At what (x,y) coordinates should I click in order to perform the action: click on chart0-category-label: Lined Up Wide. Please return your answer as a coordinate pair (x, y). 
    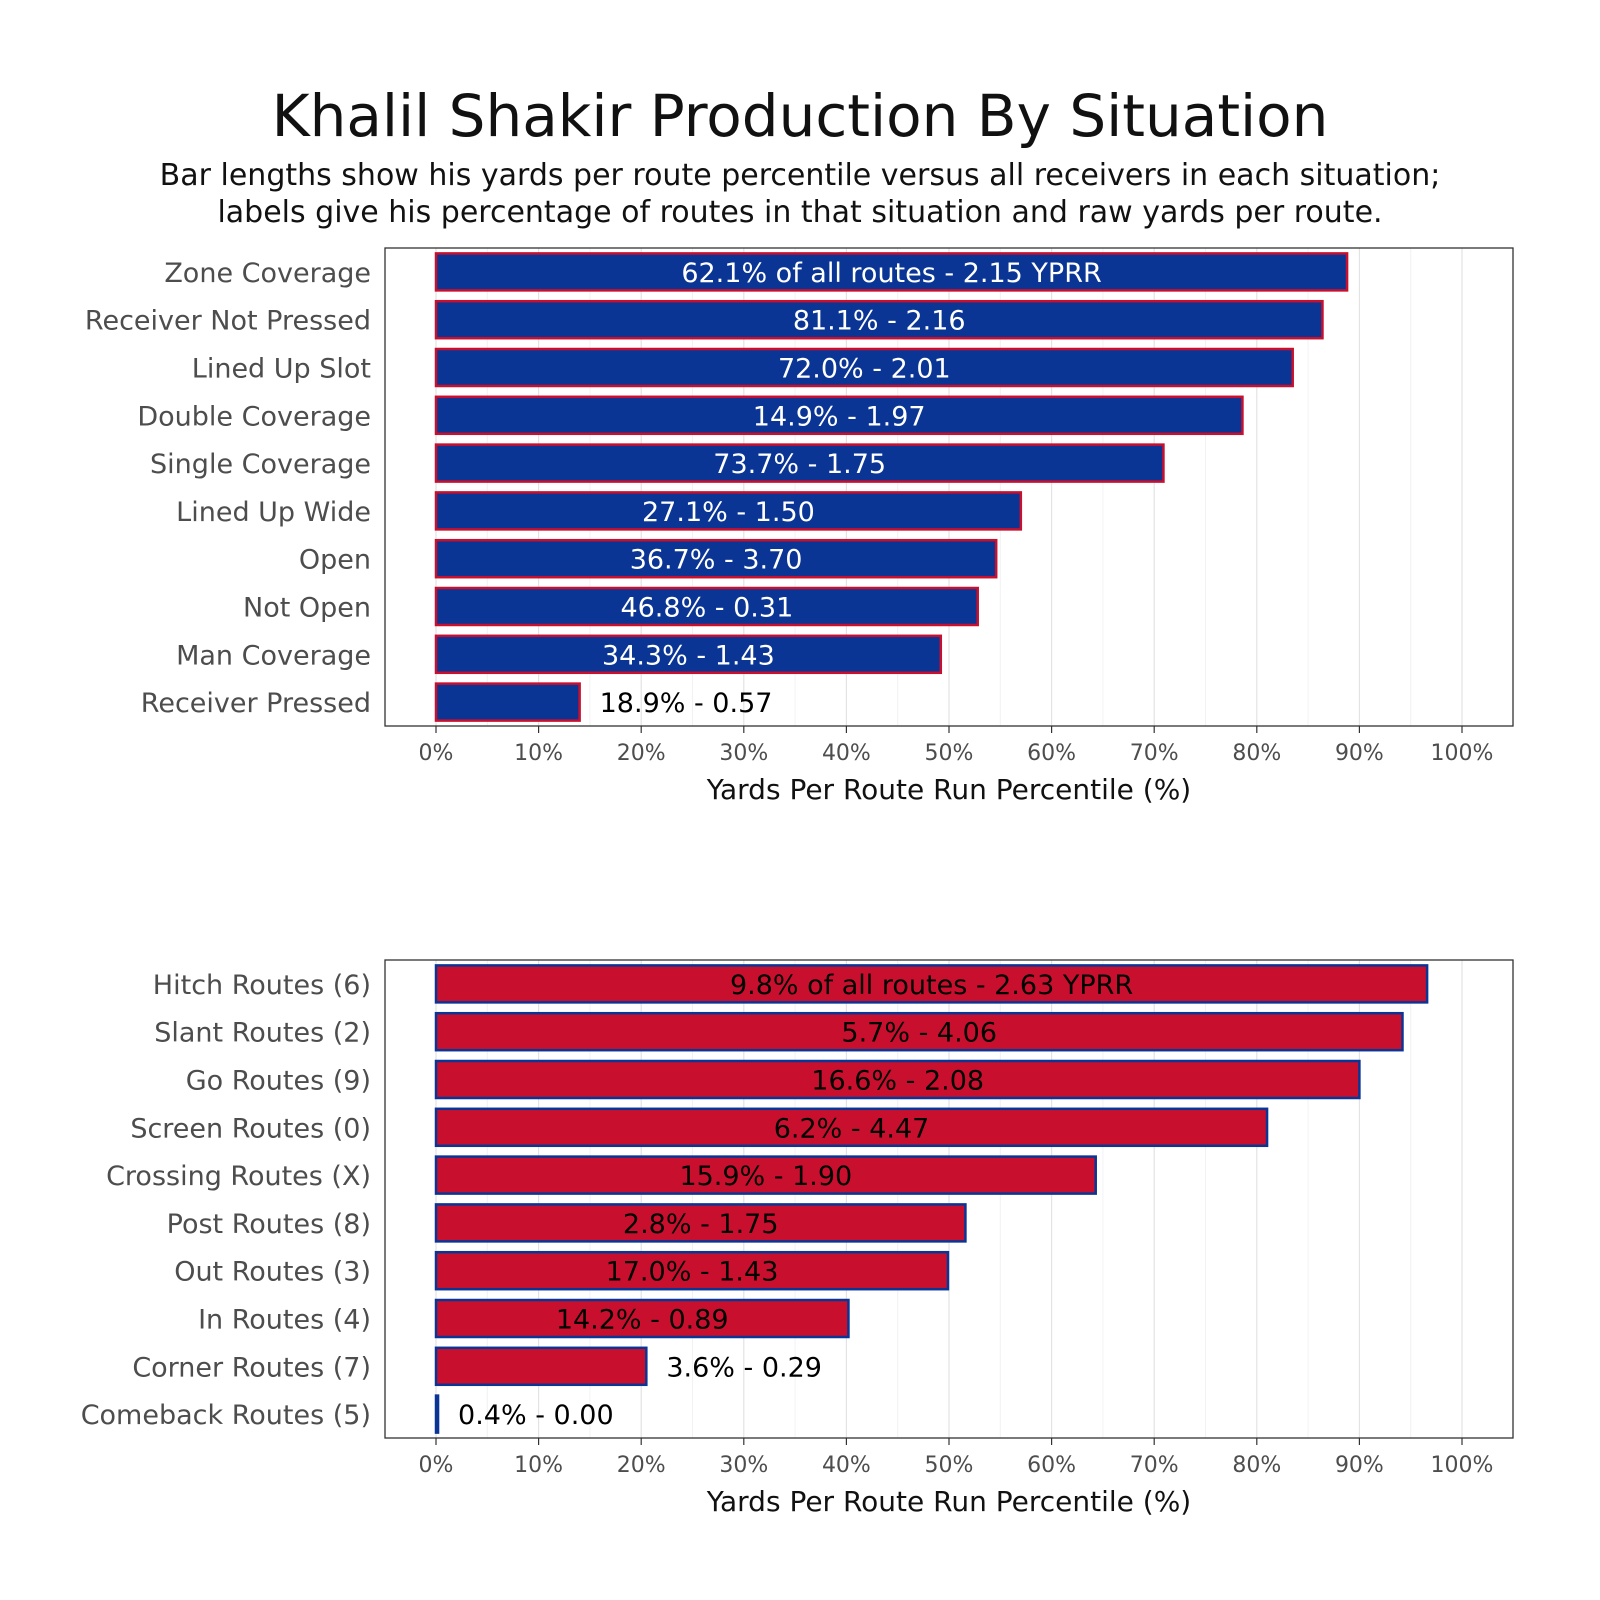
    Looking at the image, I should click on (273, 512).